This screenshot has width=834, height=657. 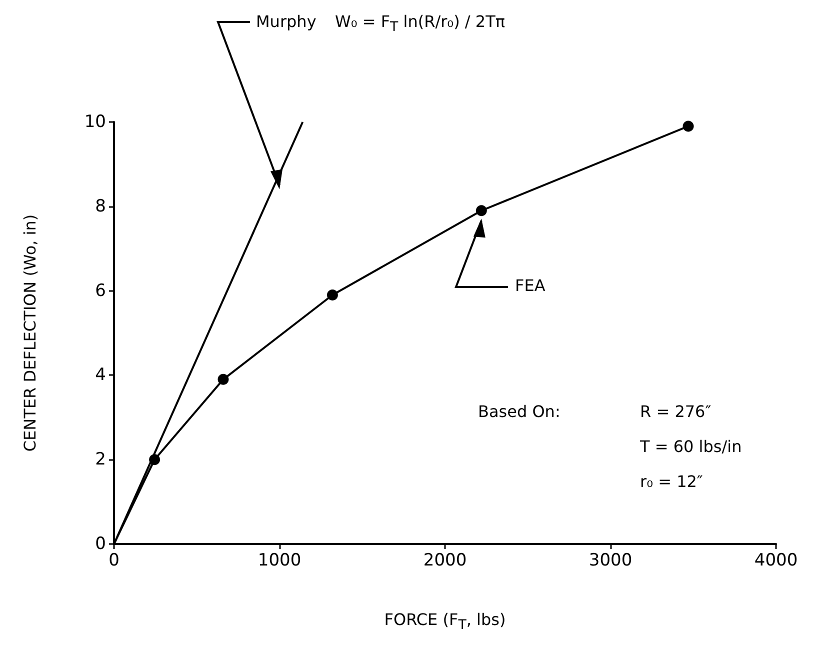 What do you see at coordinates (95, 122) in the screenshot?
I see `y-tick-label: 10` at bounding box center [95, 122].